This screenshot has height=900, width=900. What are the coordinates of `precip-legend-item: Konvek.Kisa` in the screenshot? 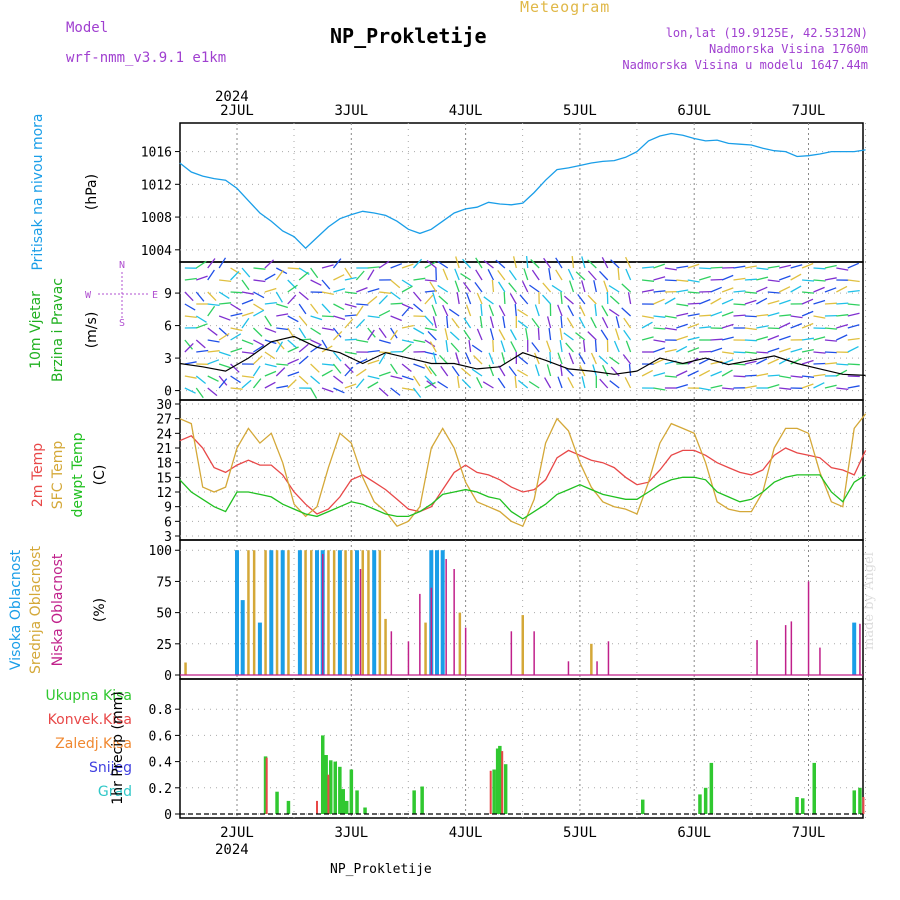 It's located at (90, 720).